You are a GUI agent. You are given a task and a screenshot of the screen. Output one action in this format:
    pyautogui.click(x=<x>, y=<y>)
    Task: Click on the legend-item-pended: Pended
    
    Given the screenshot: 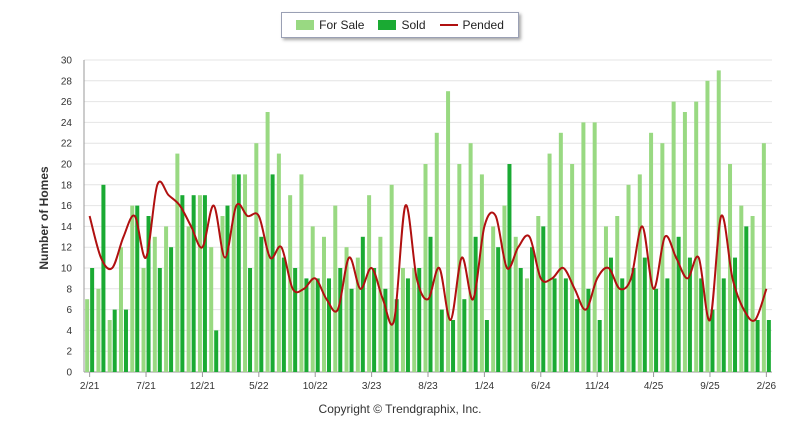 What is the action you would take?
    pyautogui.click(x=471, y=25)
    